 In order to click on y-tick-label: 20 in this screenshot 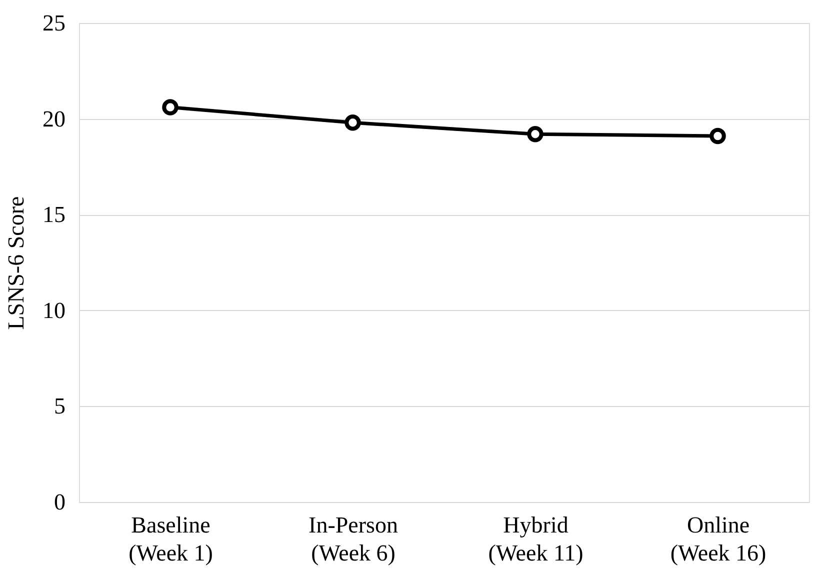, I will do `click(54, 119)`.